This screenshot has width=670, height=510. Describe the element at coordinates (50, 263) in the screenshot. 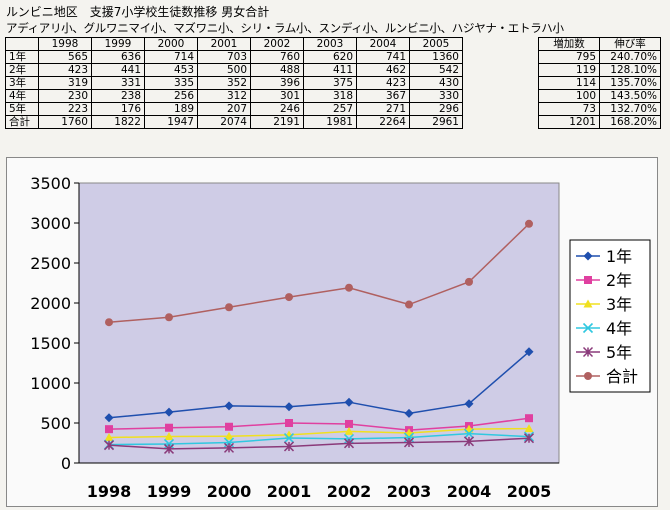

I see `y-tick-label: 2500` at that location.